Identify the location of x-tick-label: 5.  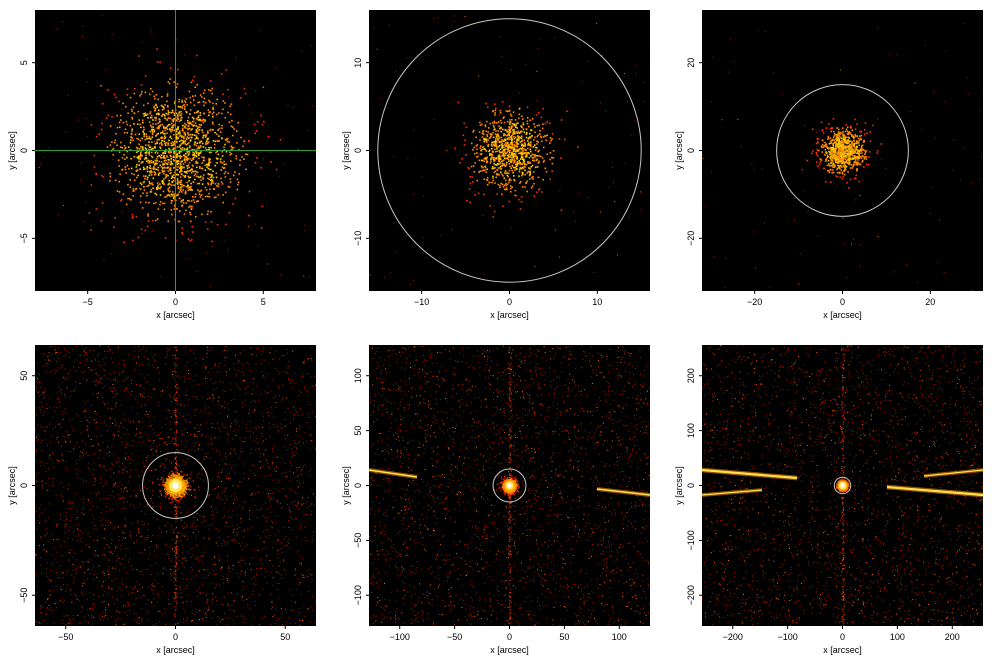
(263, 302).